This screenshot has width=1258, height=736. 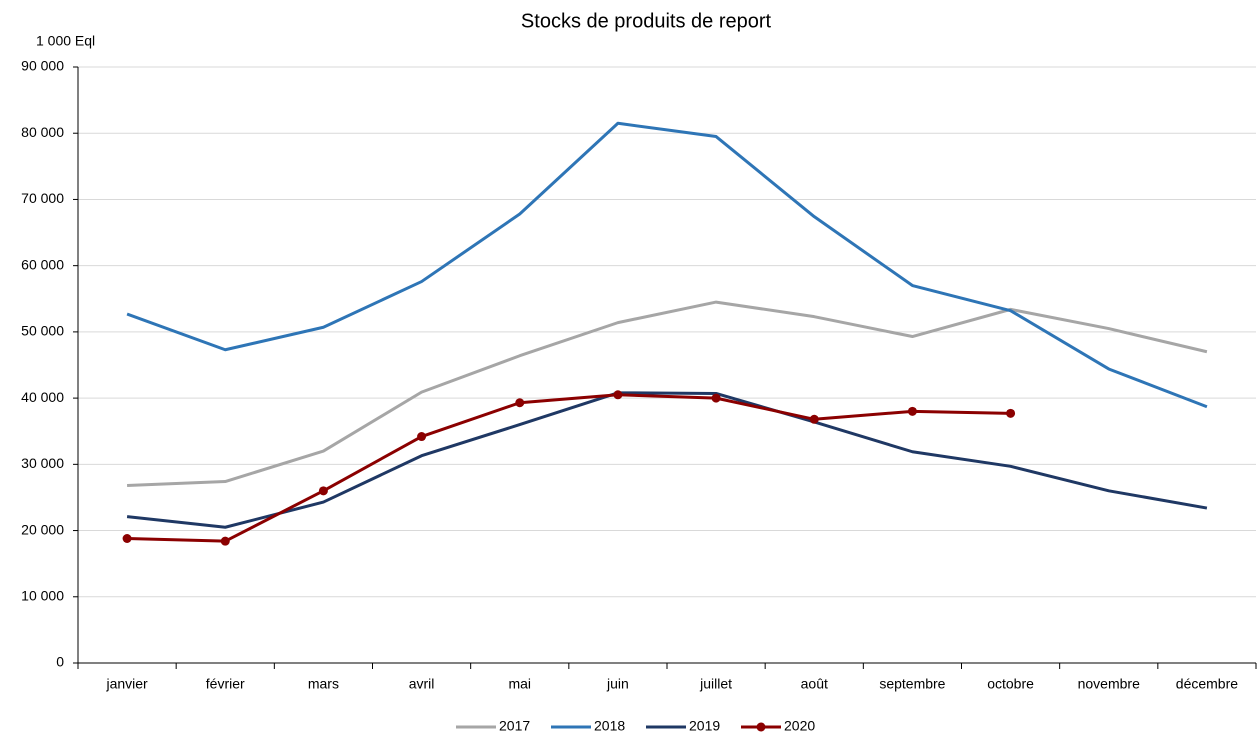 I want to click on x-tick-label: mars, so click(x=323, y=684).